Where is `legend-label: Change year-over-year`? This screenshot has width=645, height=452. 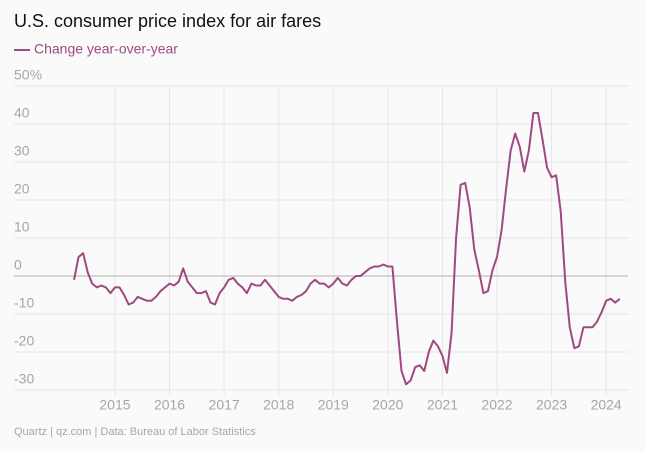
legend-label: Change year-over-year is located at coordinates (106, 49).